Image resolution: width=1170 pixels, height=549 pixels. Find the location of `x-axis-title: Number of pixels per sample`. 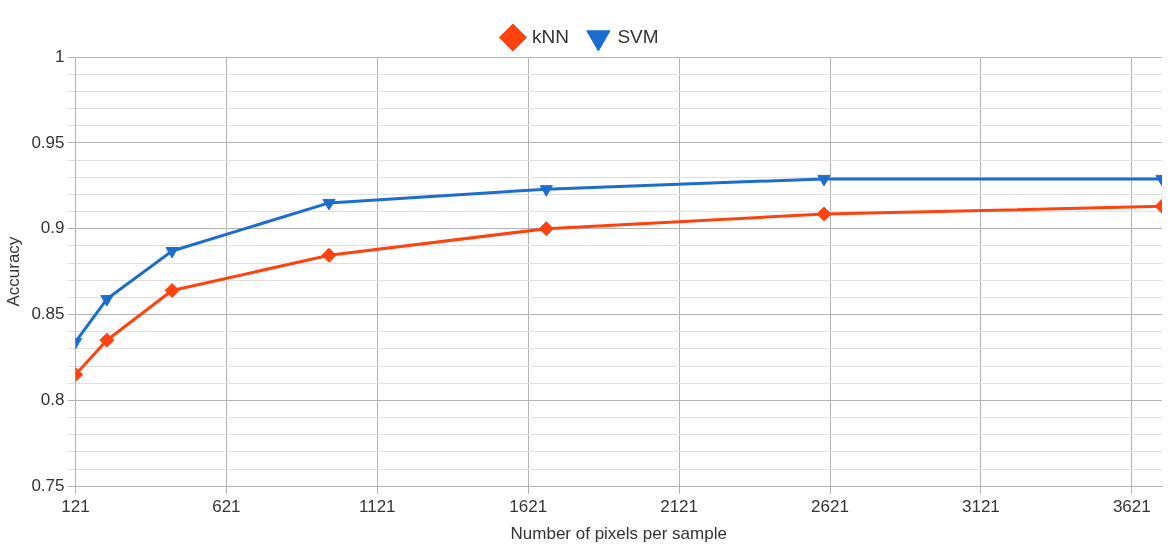

x-axis-title: Number of pixels per sample is located at coordinates (618, 534).